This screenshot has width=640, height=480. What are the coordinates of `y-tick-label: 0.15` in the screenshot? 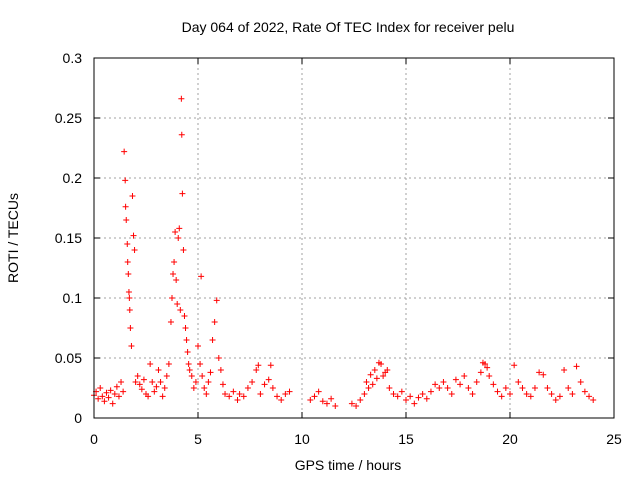 It's located at (68, 238).